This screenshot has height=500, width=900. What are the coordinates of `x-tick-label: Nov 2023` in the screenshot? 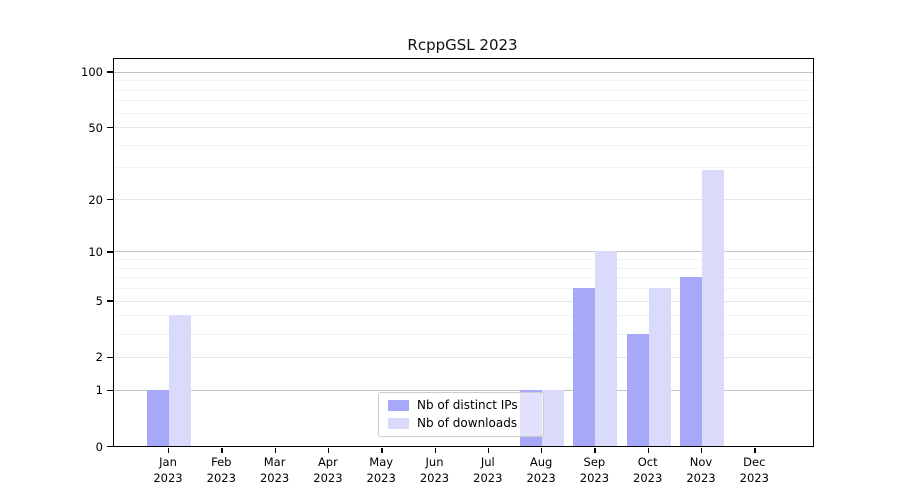 It's located at (701, 470).